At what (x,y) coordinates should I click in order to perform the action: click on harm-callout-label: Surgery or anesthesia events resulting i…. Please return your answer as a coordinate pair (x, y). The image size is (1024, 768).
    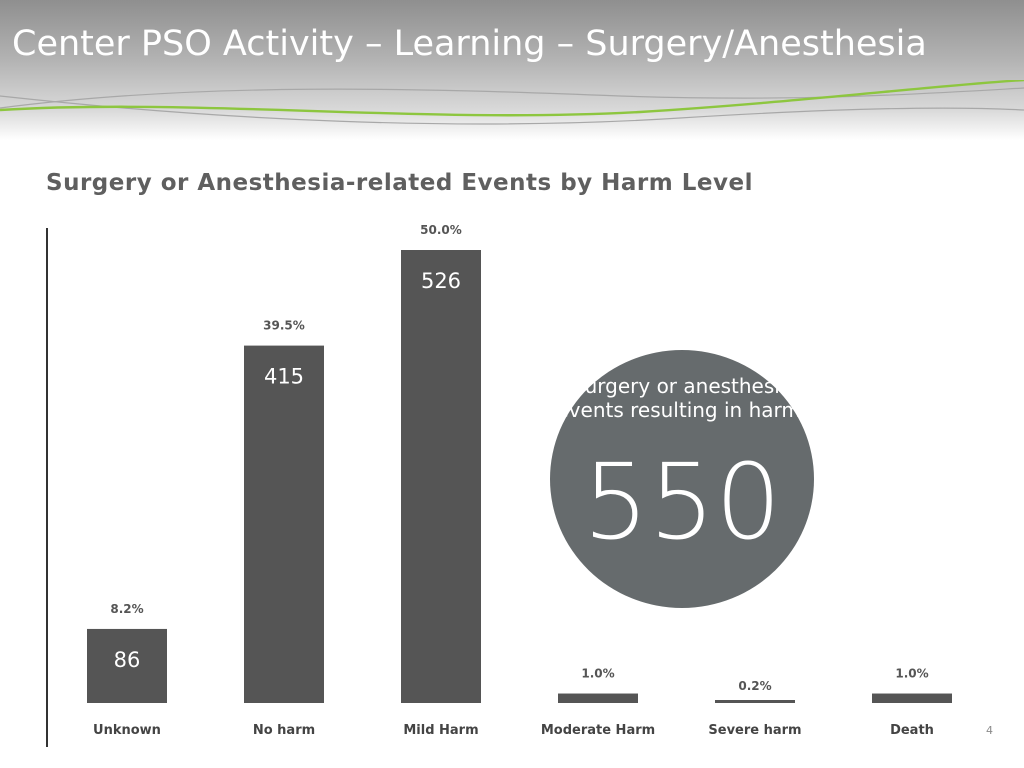
    Looking at the image, I should click on (682, 398).